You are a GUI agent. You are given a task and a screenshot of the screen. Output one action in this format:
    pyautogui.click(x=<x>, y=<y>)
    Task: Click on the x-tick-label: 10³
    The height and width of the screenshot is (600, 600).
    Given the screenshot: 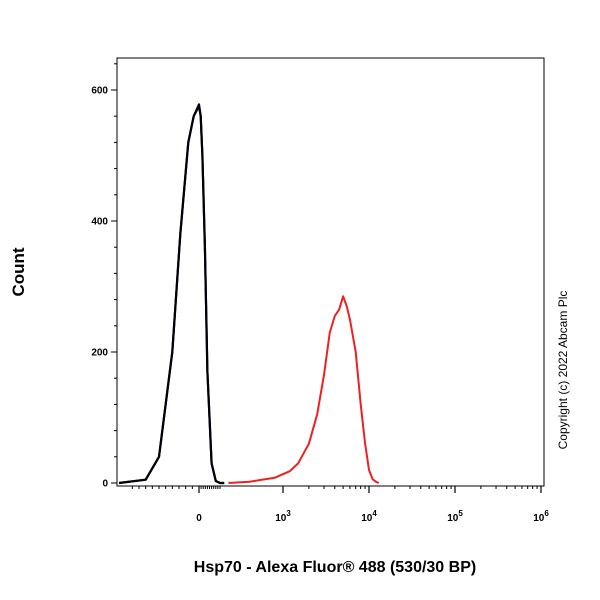 What is the action you would take?
    pyautogui.click(x=283, y=516)
    